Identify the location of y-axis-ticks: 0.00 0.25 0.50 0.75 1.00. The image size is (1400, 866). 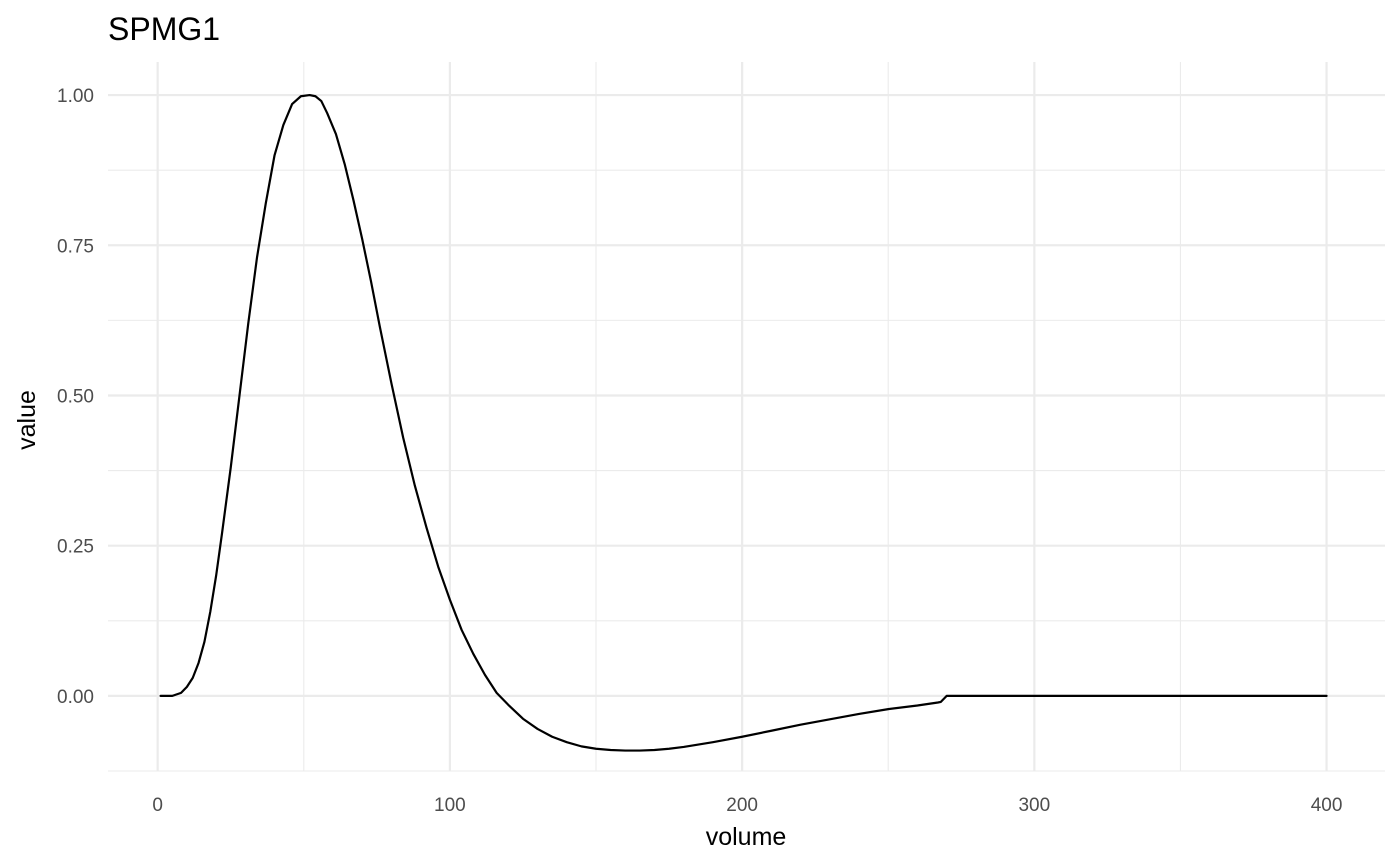
(75, 397).